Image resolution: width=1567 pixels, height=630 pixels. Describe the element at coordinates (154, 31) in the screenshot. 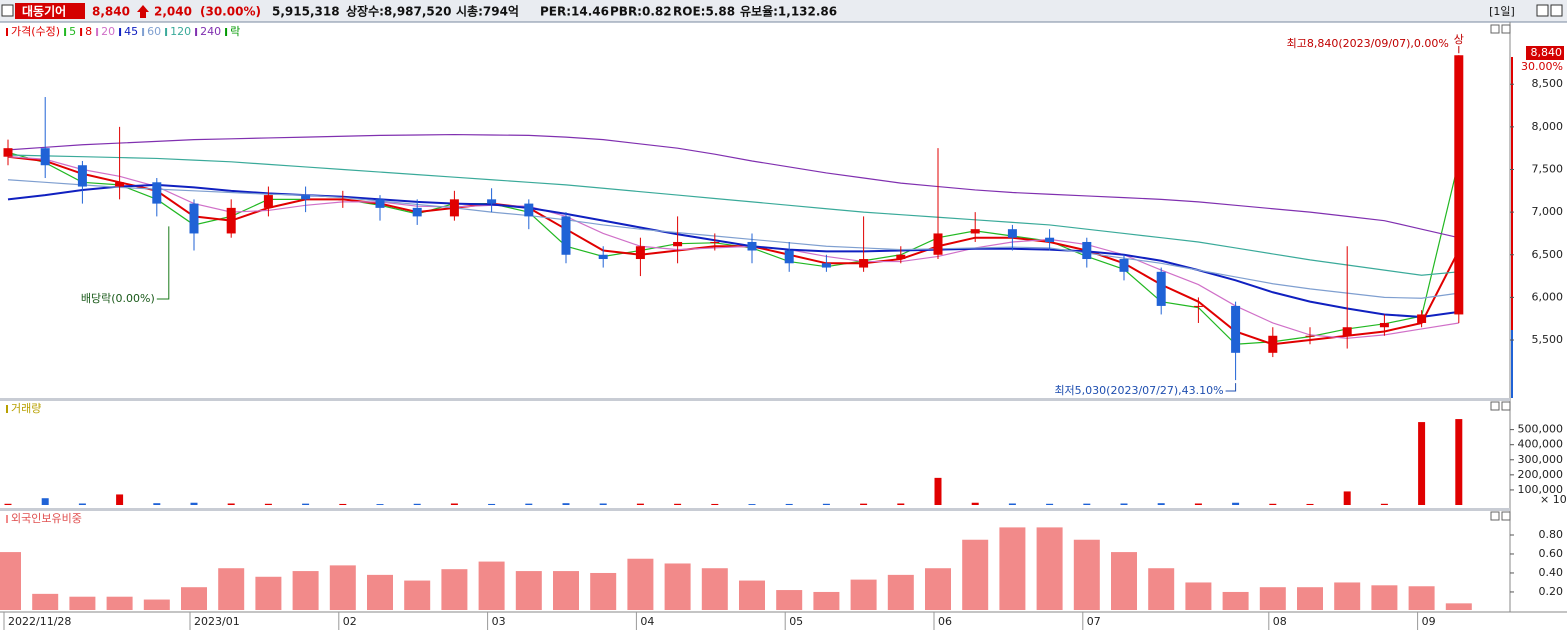

I see `legend-item: 60` at that location.